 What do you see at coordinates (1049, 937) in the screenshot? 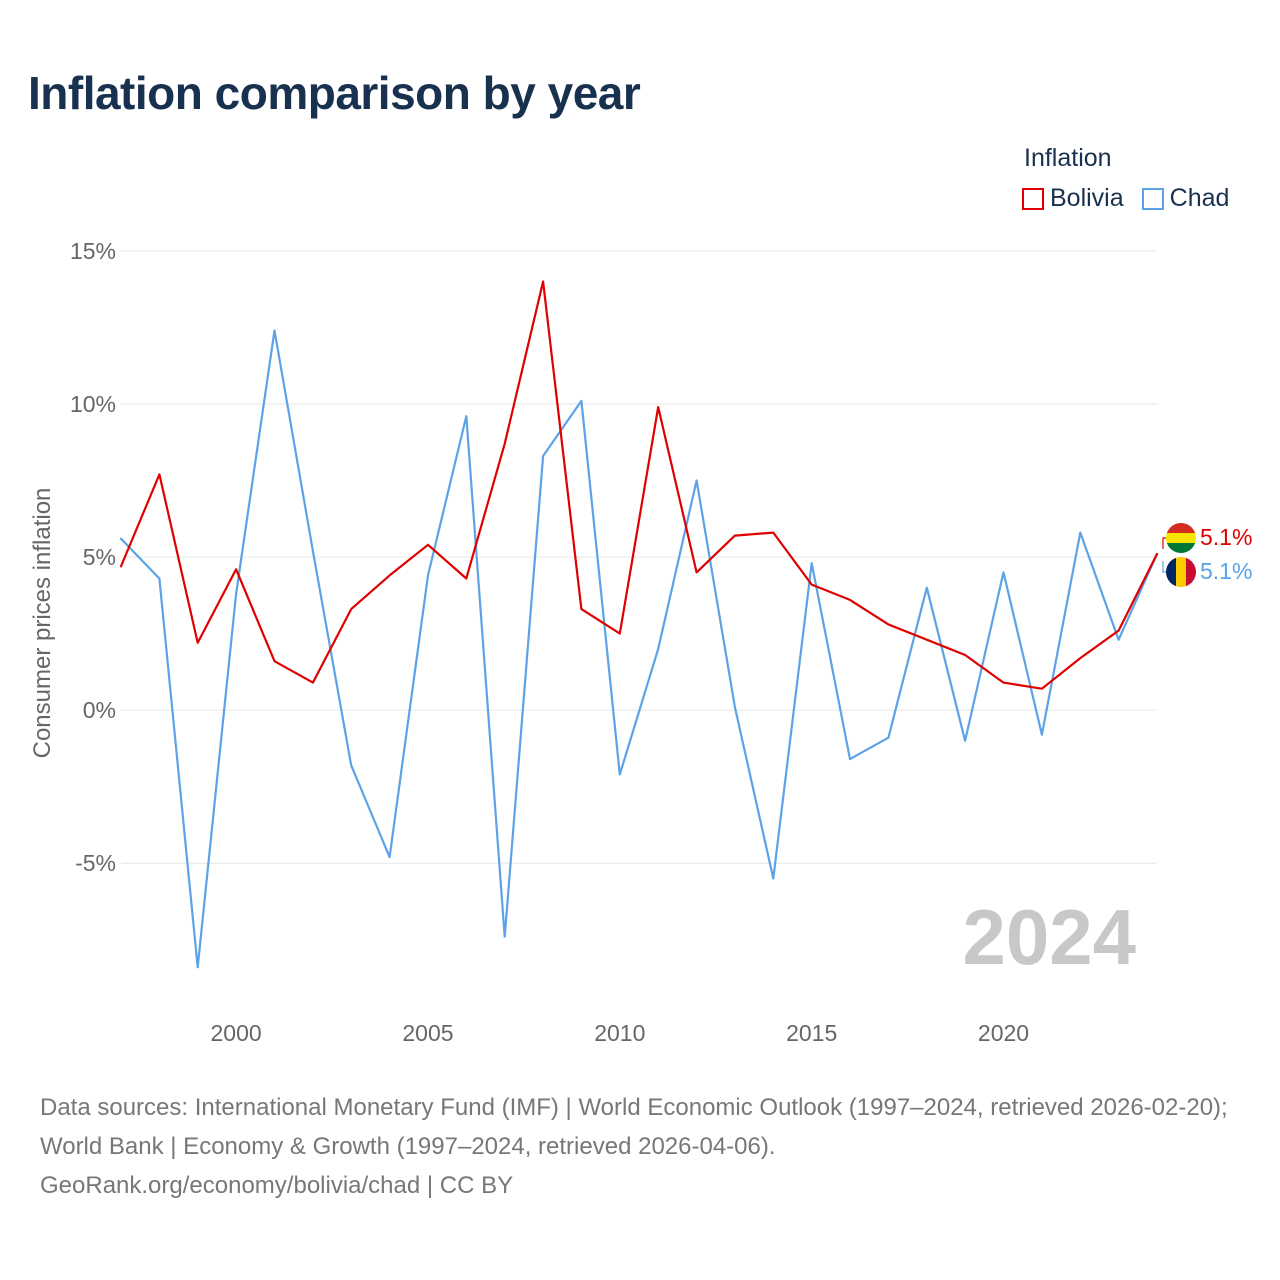
I see `year-watermark: 2024` at bounding box center [1049, 937].